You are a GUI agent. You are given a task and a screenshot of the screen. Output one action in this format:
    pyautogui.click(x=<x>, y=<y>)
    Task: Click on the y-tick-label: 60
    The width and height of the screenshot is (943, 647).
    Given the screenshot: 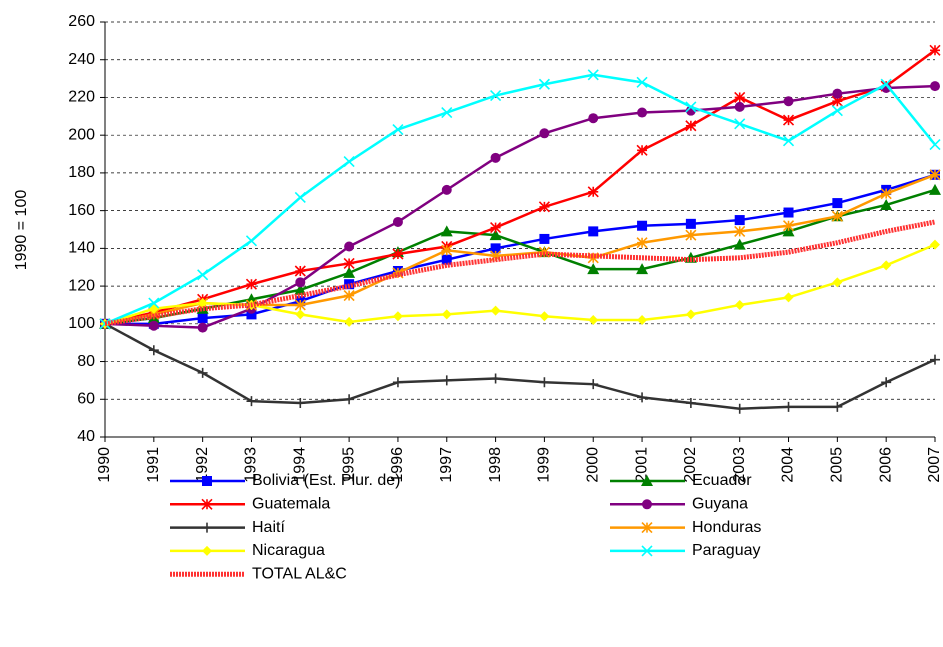 What is the action you would take?
    pyautogui.click(x=86, y=398)
    